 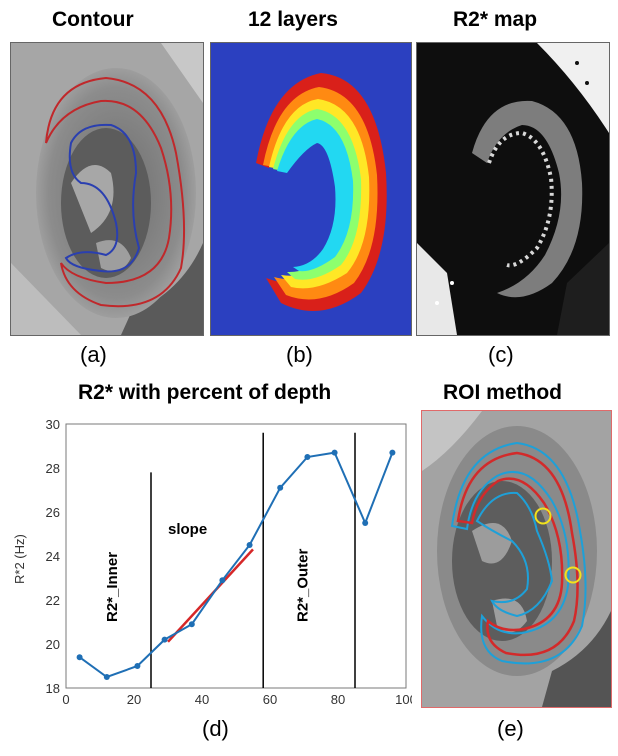 I want to click on y-tick-label: 22, so click(x=53, y=600).